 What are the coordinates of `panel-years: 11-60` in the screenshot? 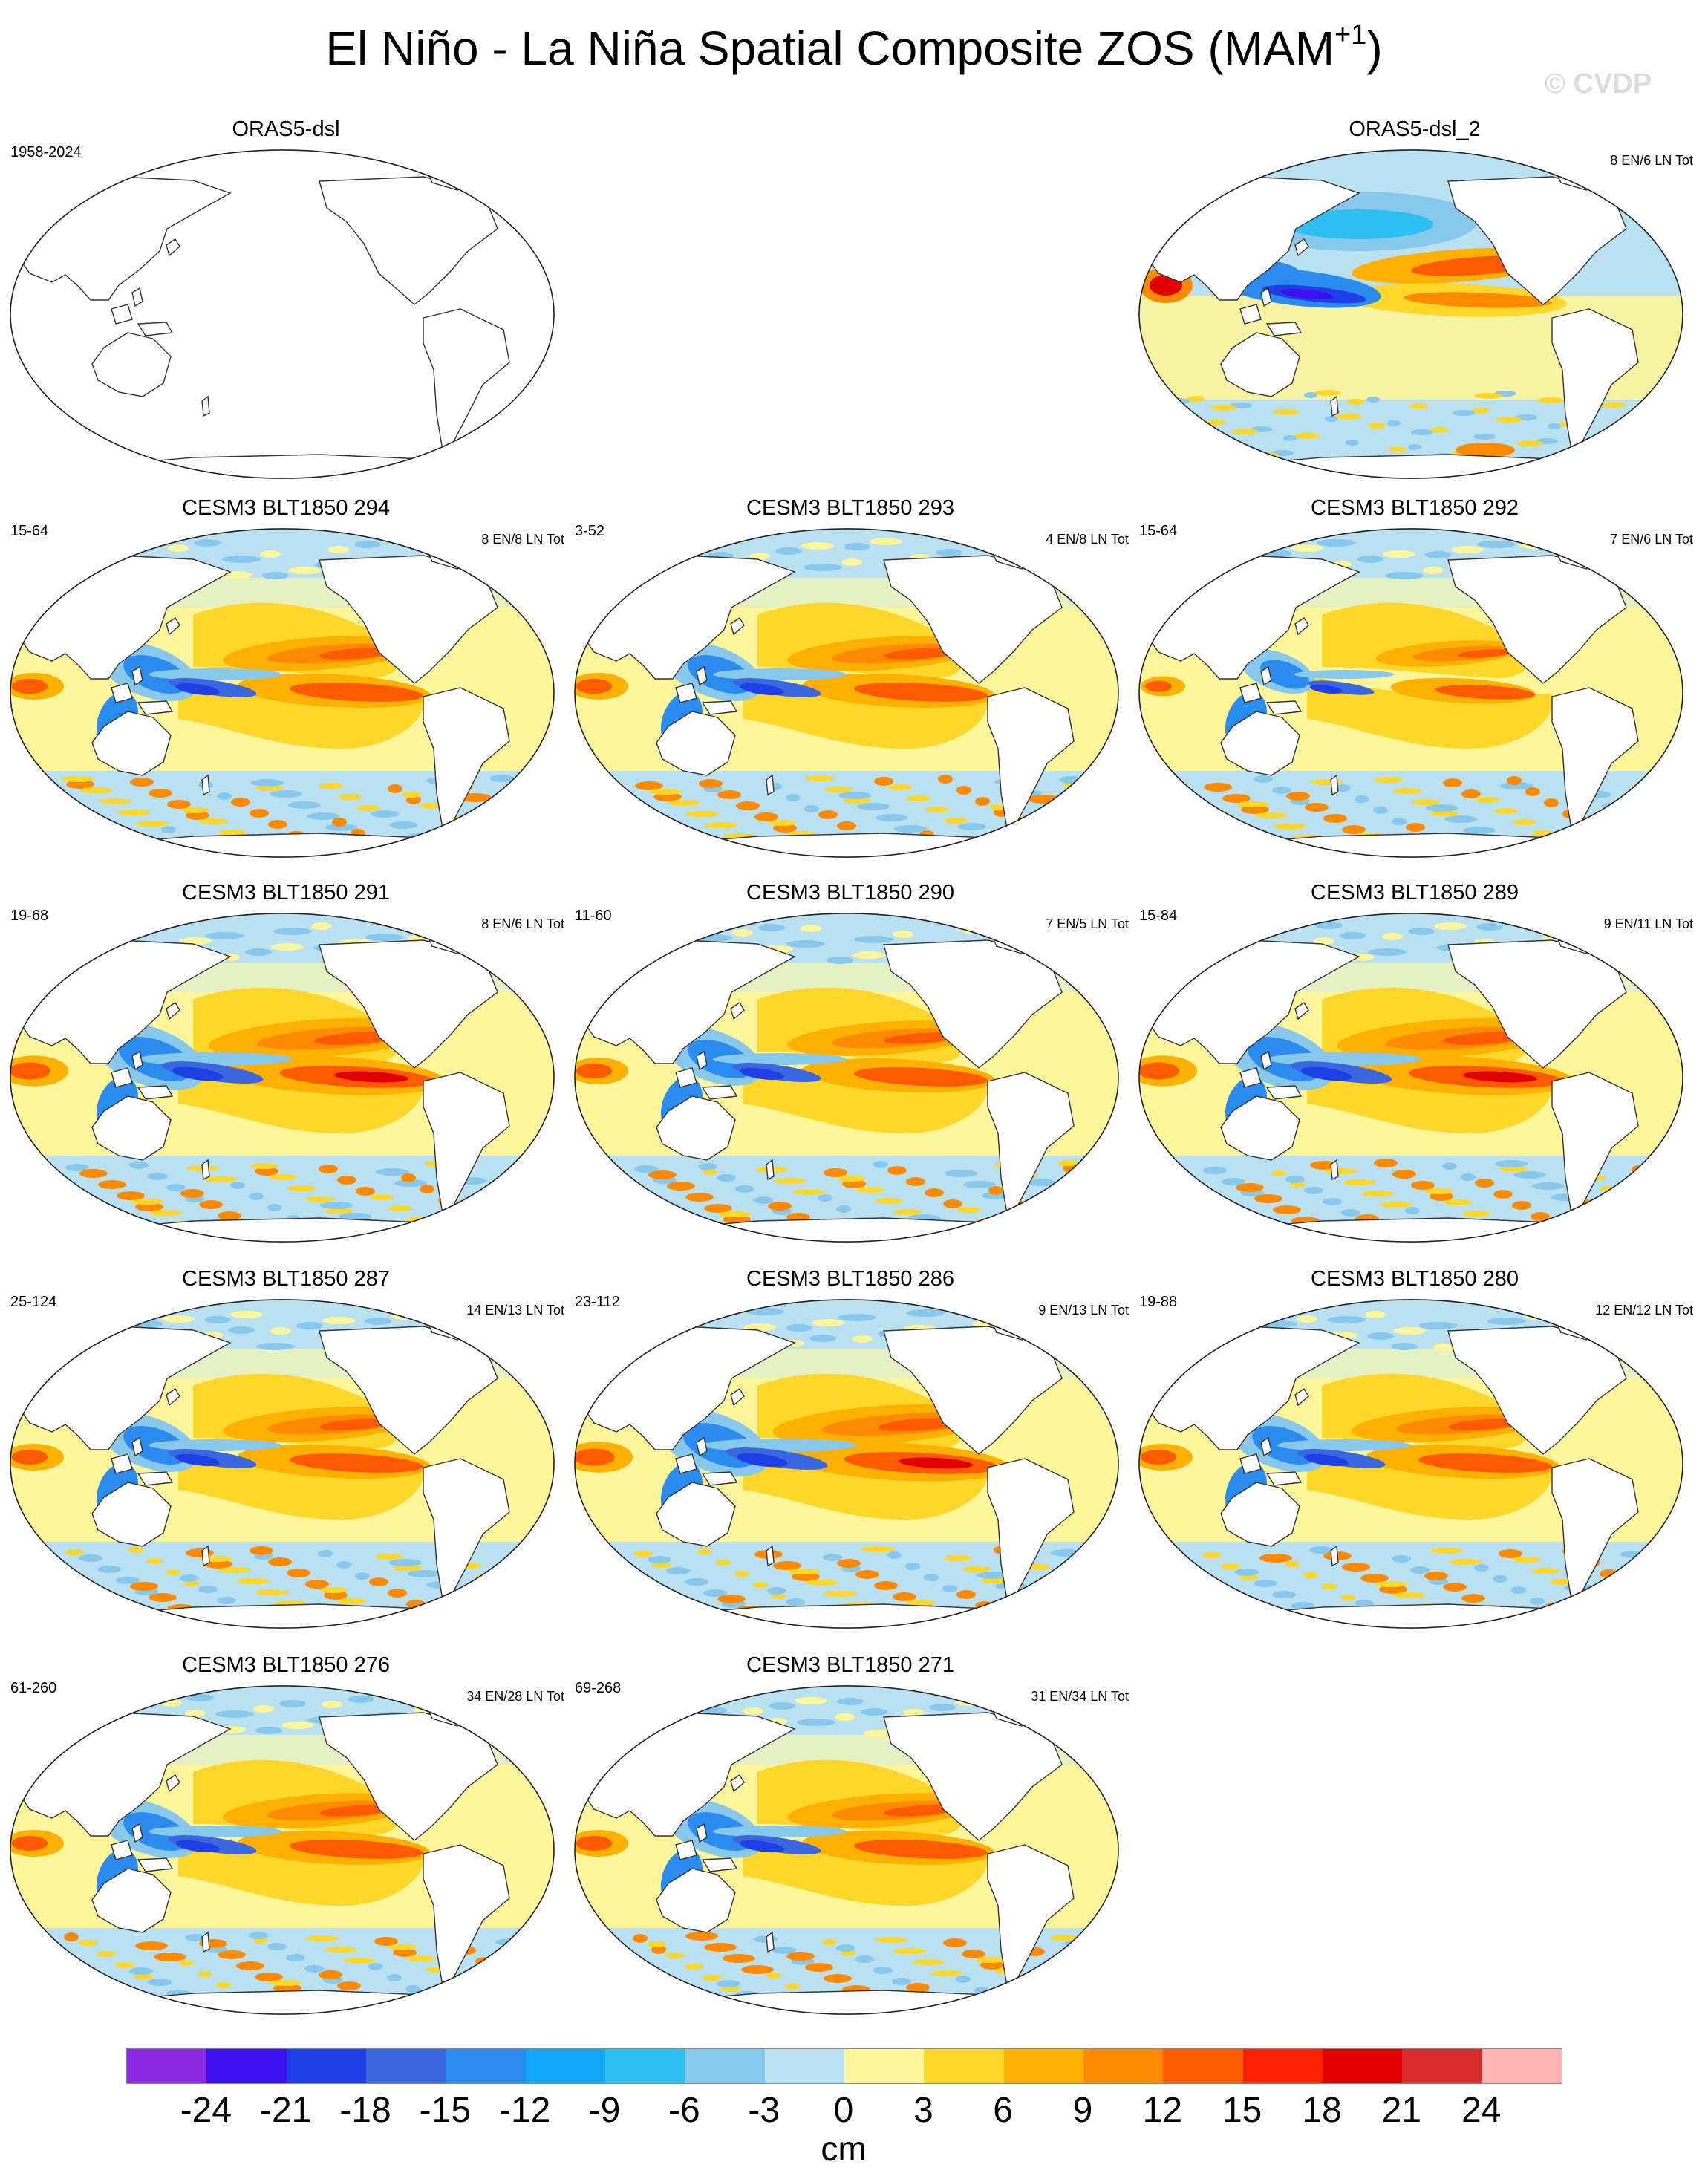 It's located at (593, 916).